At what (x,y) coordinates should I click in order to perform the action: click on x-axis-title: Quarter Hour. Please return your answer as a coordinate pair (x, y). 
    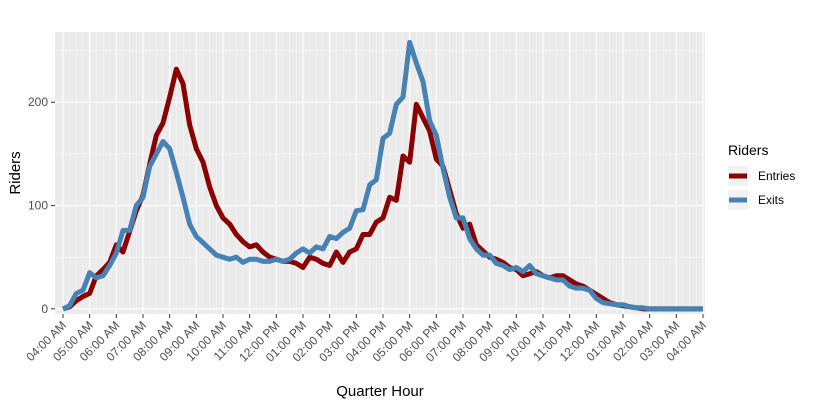
    Looking at the image, I should click on (380, 391).